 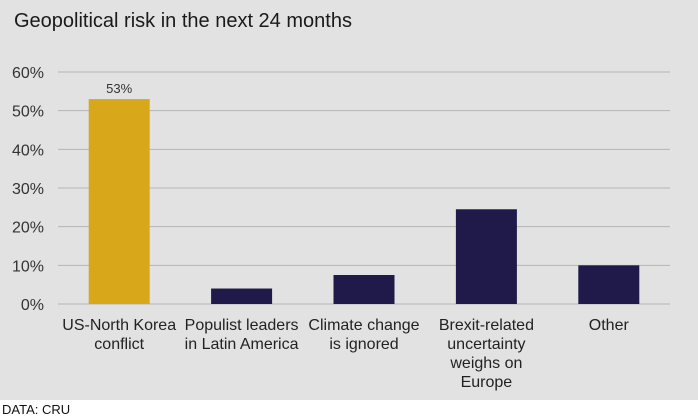 What do you see at coordinates (363, 325) in the screenshot?
I see `category-label-line: Climate change` at bounding box center [363, 325].